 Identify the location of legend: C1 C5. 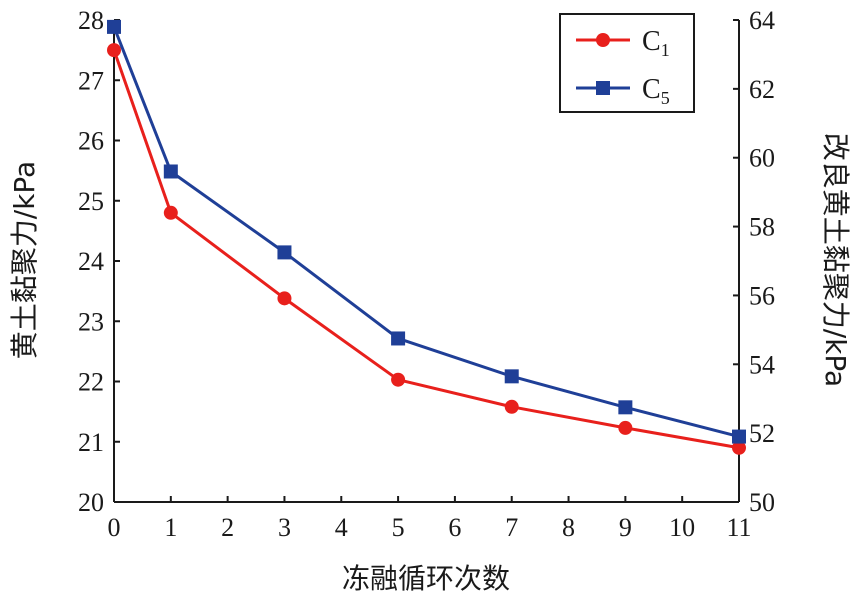
(627, 63).